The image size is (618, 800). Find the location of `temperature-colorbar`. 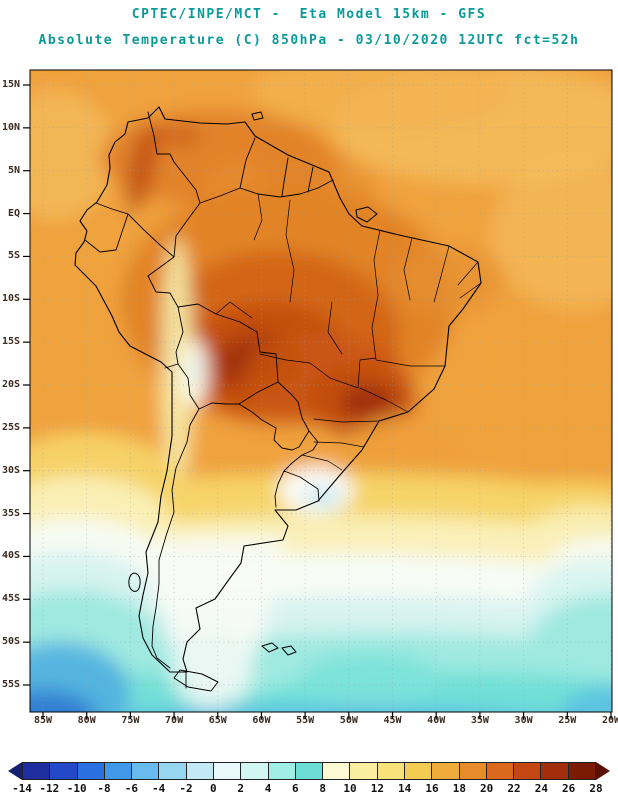

temperature-colorbar is located at coordinates (309, 771).